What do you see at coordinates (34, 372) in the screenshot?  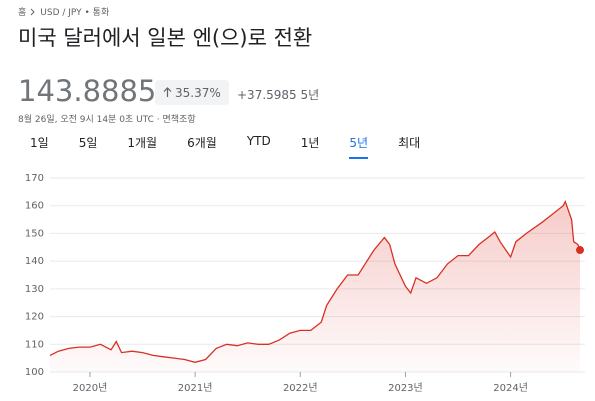 I see `y-tick-label: 100` at bounding box center [34, 372].